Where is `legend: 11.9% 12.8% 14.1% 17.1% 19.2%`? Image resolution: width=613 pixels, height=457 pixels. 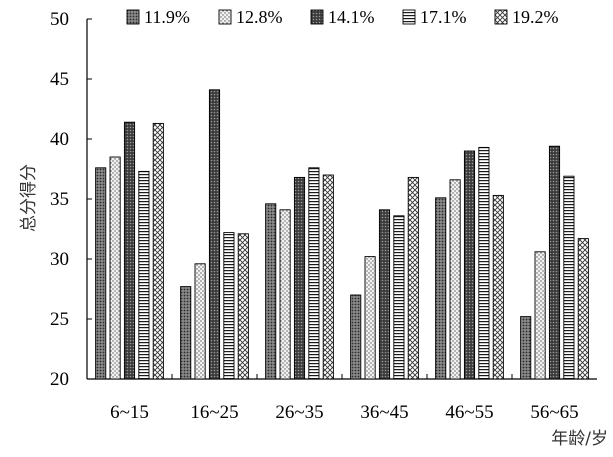 legend: 11.9% 12.8% 14.1% 17.1% 19.2% is located at coordinates (342, 17).